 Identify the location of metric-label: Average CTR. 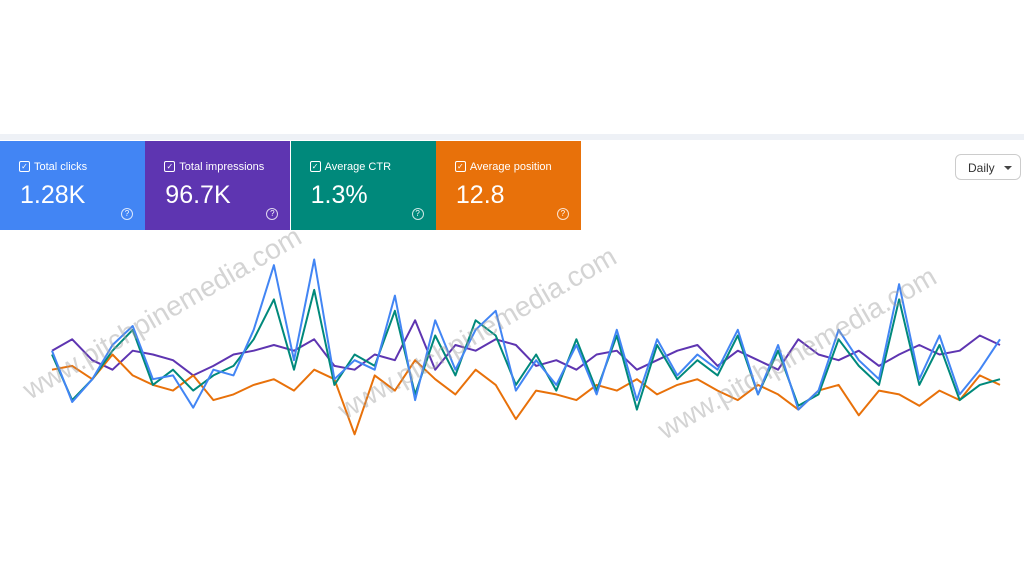
(358, 167).